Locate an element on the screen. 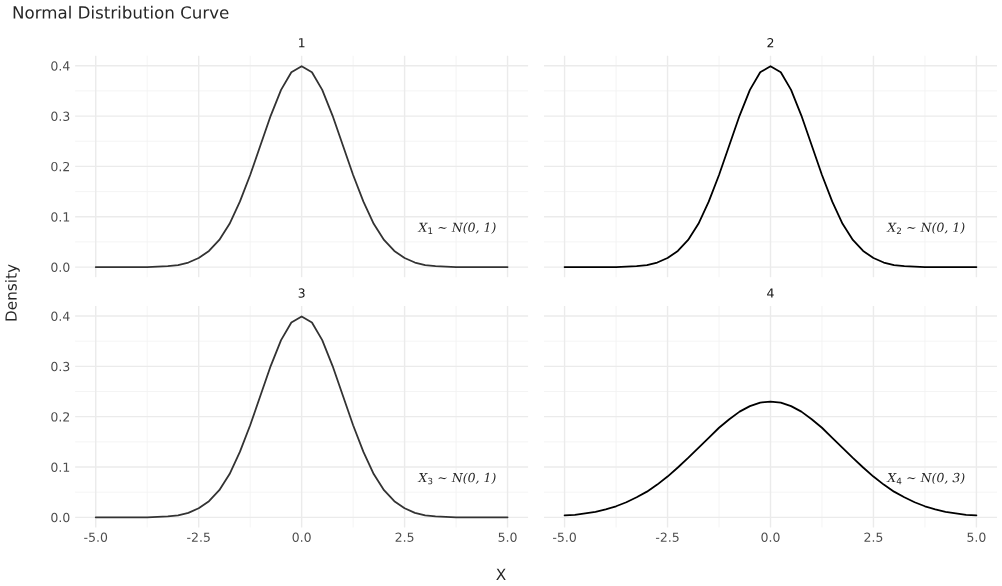 Image resolution: width=1002 pixels, height=586 pixels. chart-title: Normal Distribution Curve is located at coordinates (121, 12).